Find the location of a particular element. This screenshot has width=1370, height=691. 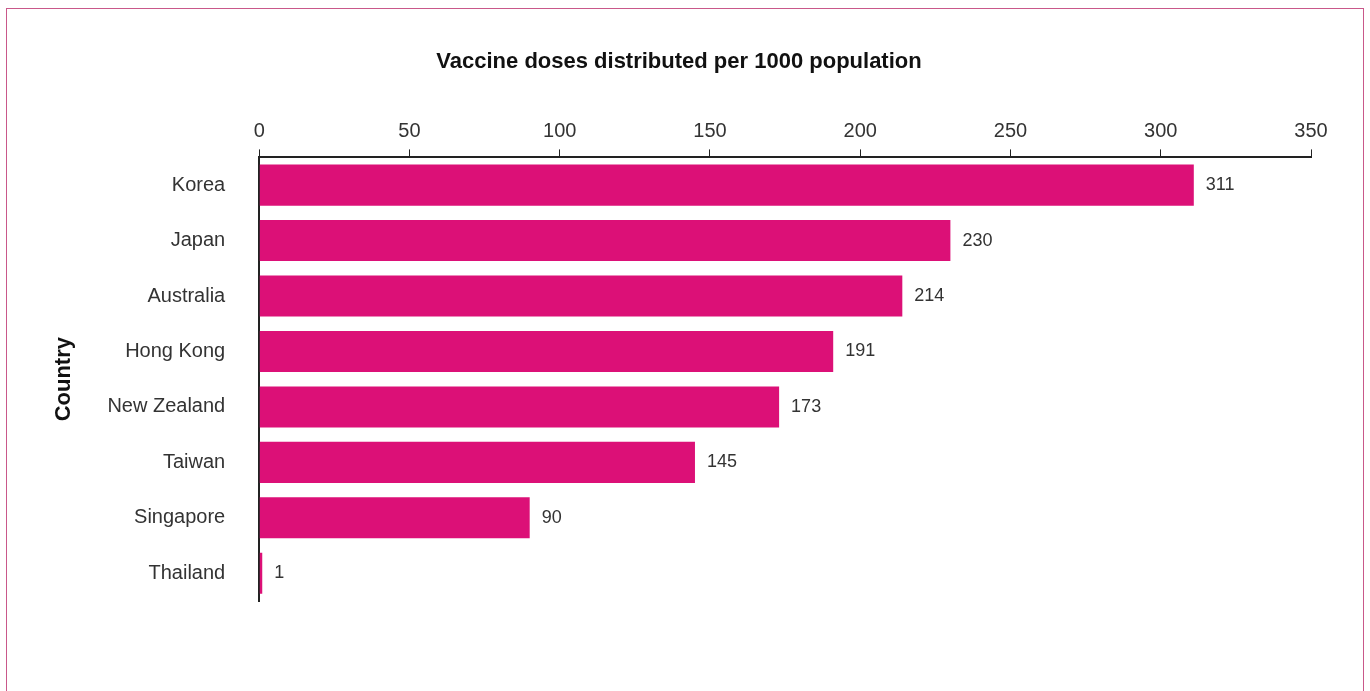

y-axis-title: Country is located at coordinates (63, 379).